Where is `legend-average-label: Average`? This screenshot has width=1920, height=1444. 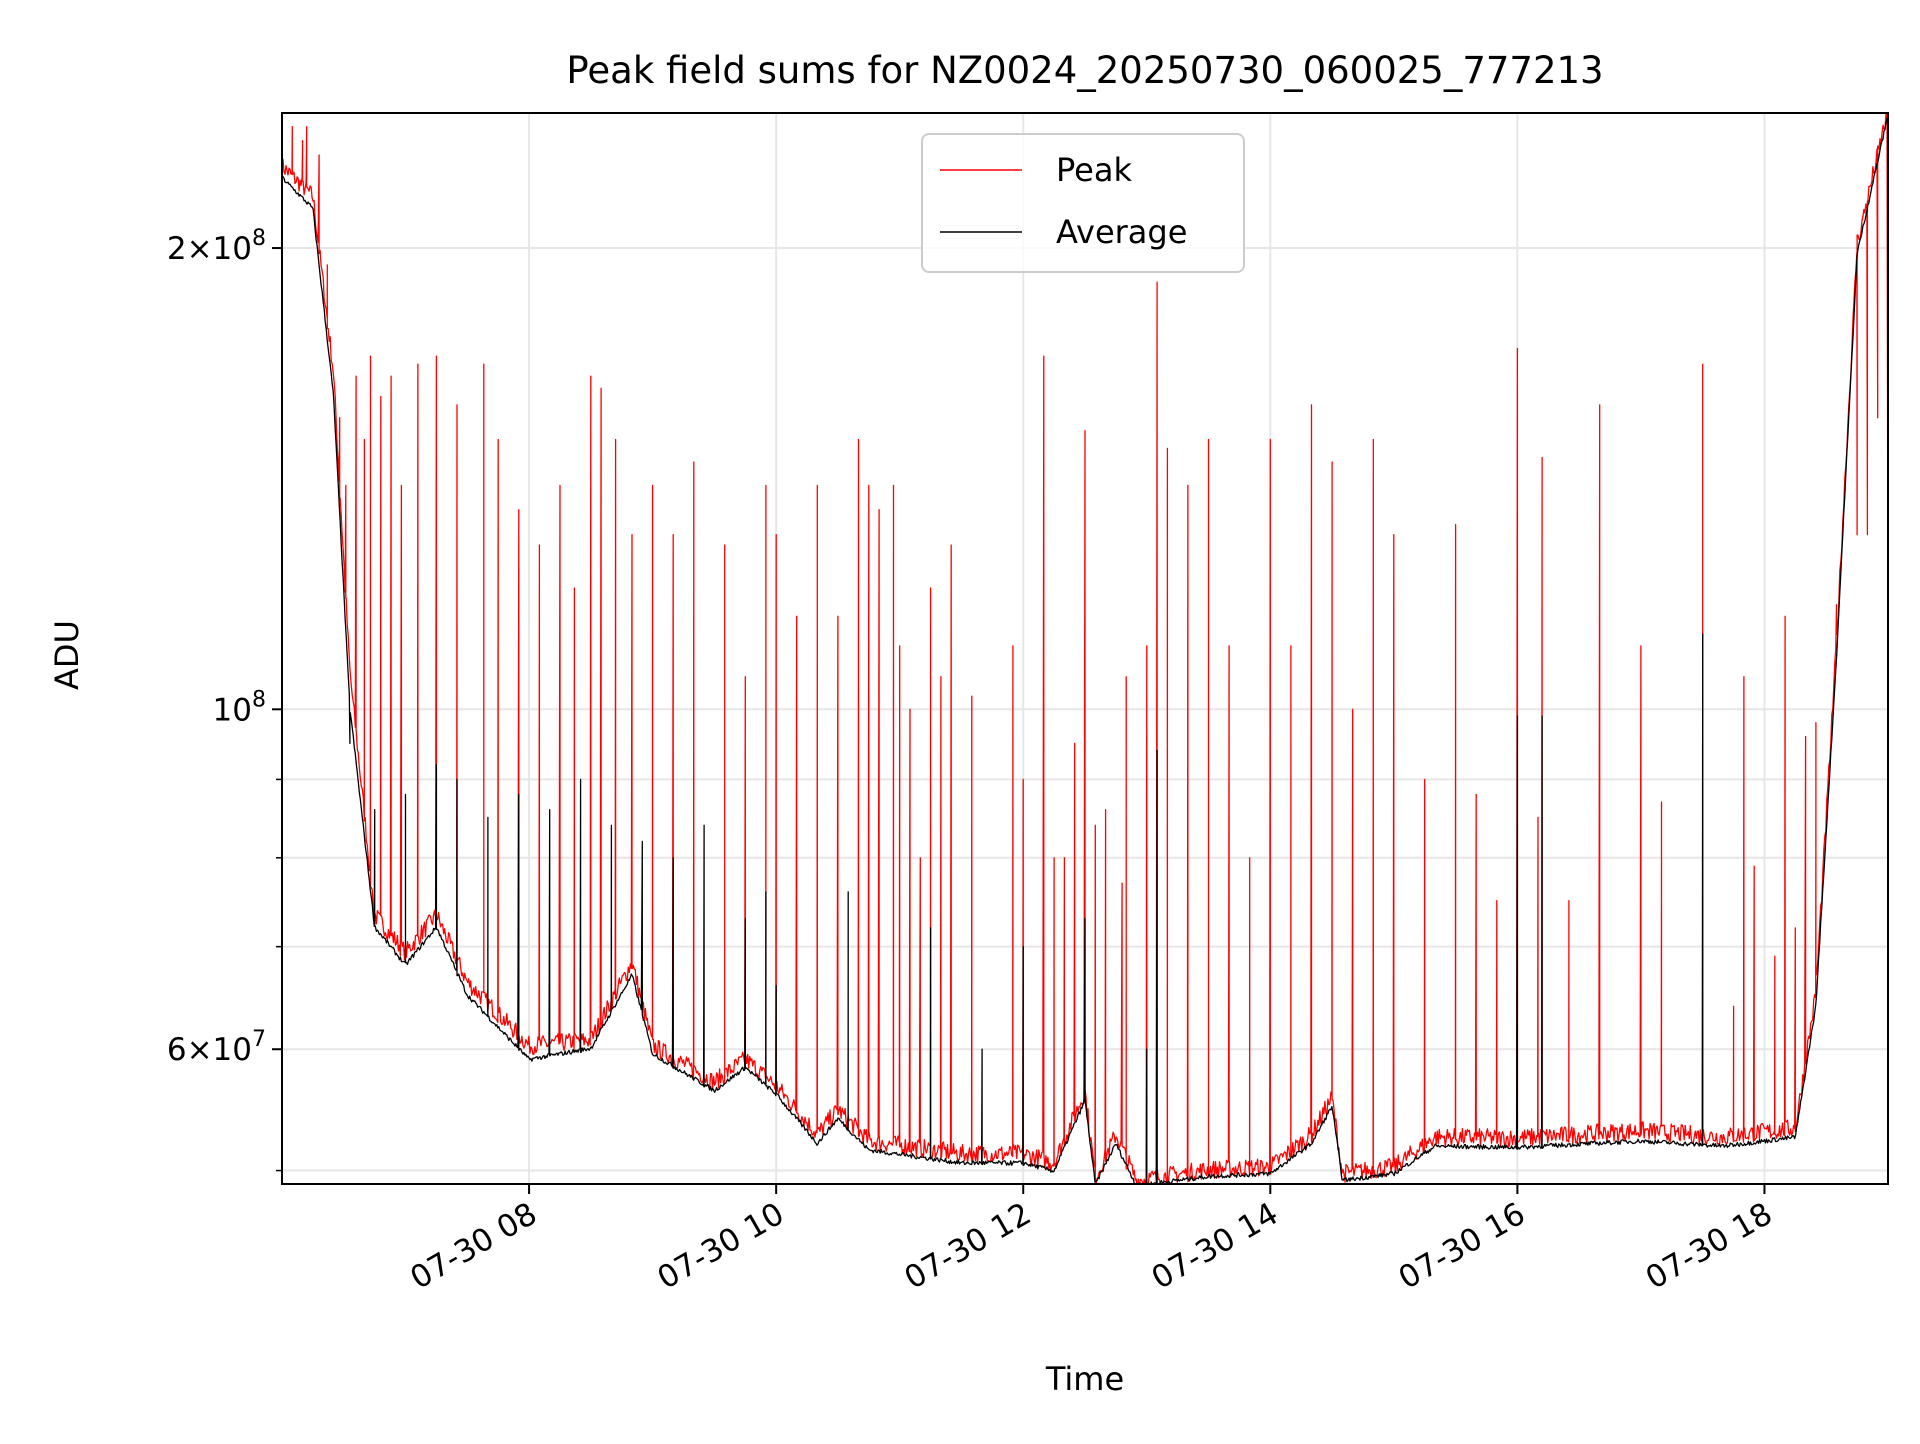 legend-average-label: Average is located at coordinates (1121, 232).